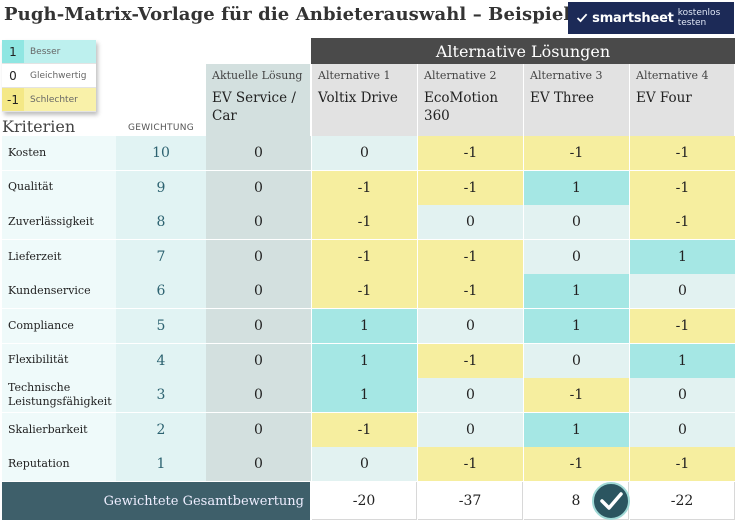 The height and width of the screenshot is (526, 737). I want to click on table-row: Qualität 9 0 -1 -1 1 -1, so click(368, 188).